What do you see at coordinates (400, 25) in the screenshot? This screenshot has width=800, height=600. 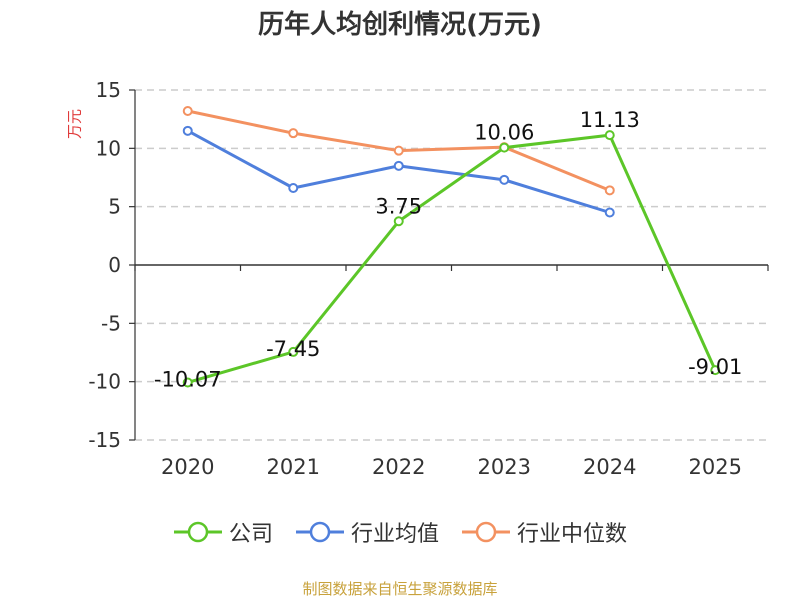 I see `chart-title: 历年人均创利情况(万元)` at bounding box center [400, 25].